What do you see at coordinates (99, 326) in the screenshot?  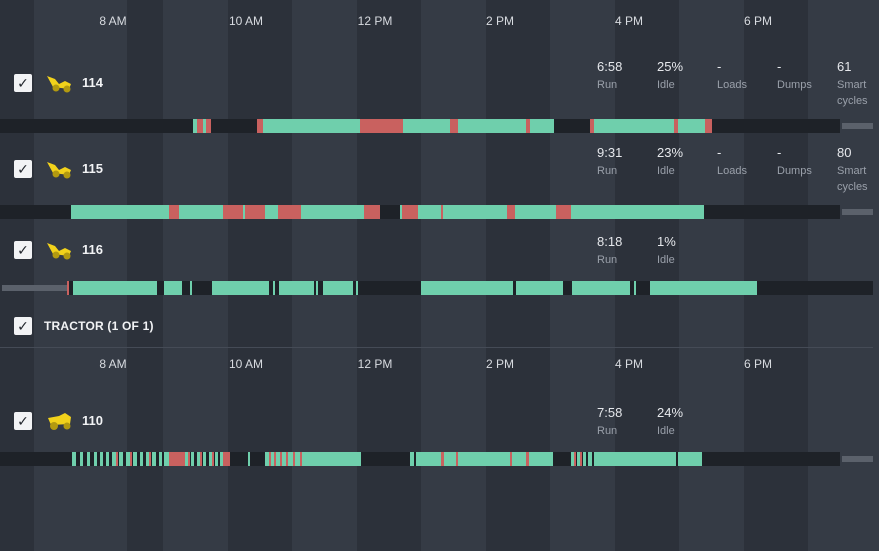 I see `group-title: TRACTOR (1 OF 1)` at bounding box center [99, 326].